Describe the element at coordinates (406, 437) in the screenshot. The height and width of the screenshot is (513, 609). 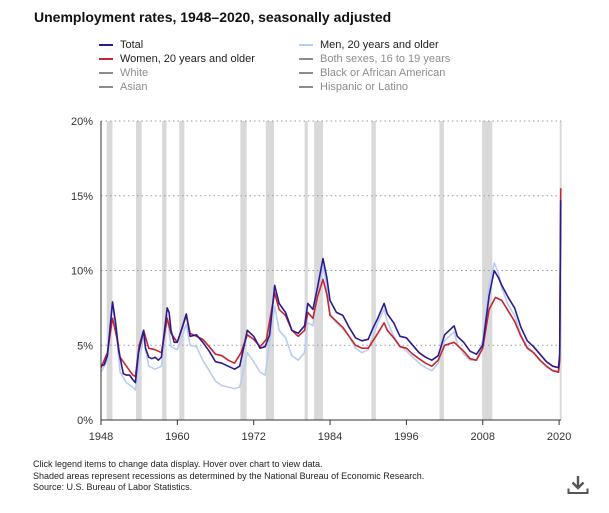
I see `x-tick-label: 1996` at that location.